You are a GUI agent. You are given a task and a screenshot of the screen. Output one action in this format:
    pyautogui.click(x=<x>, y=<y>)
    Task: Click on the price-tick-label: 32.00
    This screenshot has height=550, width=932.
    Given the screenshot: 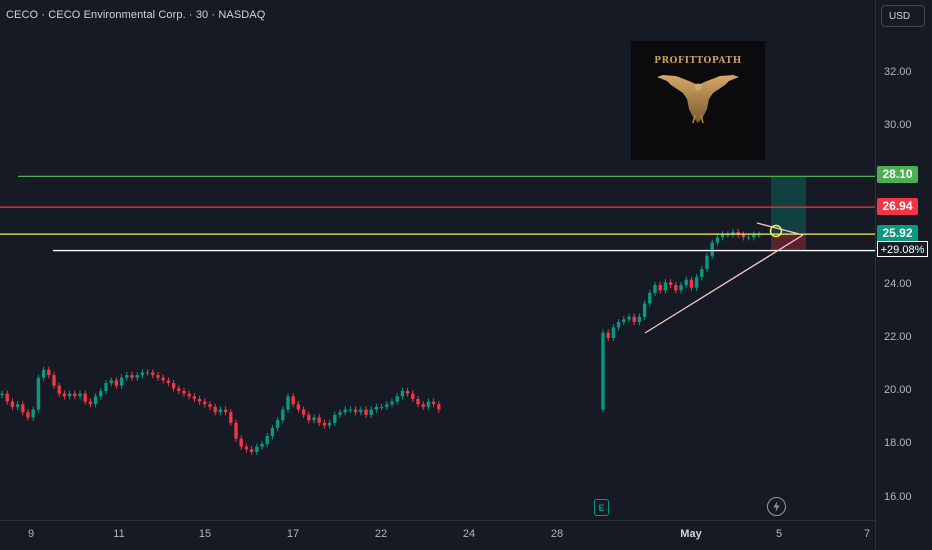 What is the action you would take?
    pyautogui.click(x=898, y=72)
    